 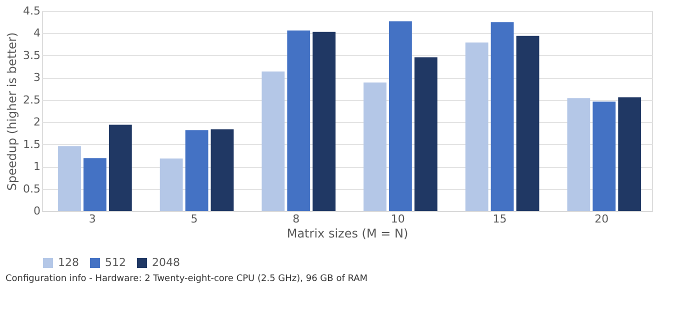 I want to click on y-tick-label: 1.5, so click(x=31, y=144).